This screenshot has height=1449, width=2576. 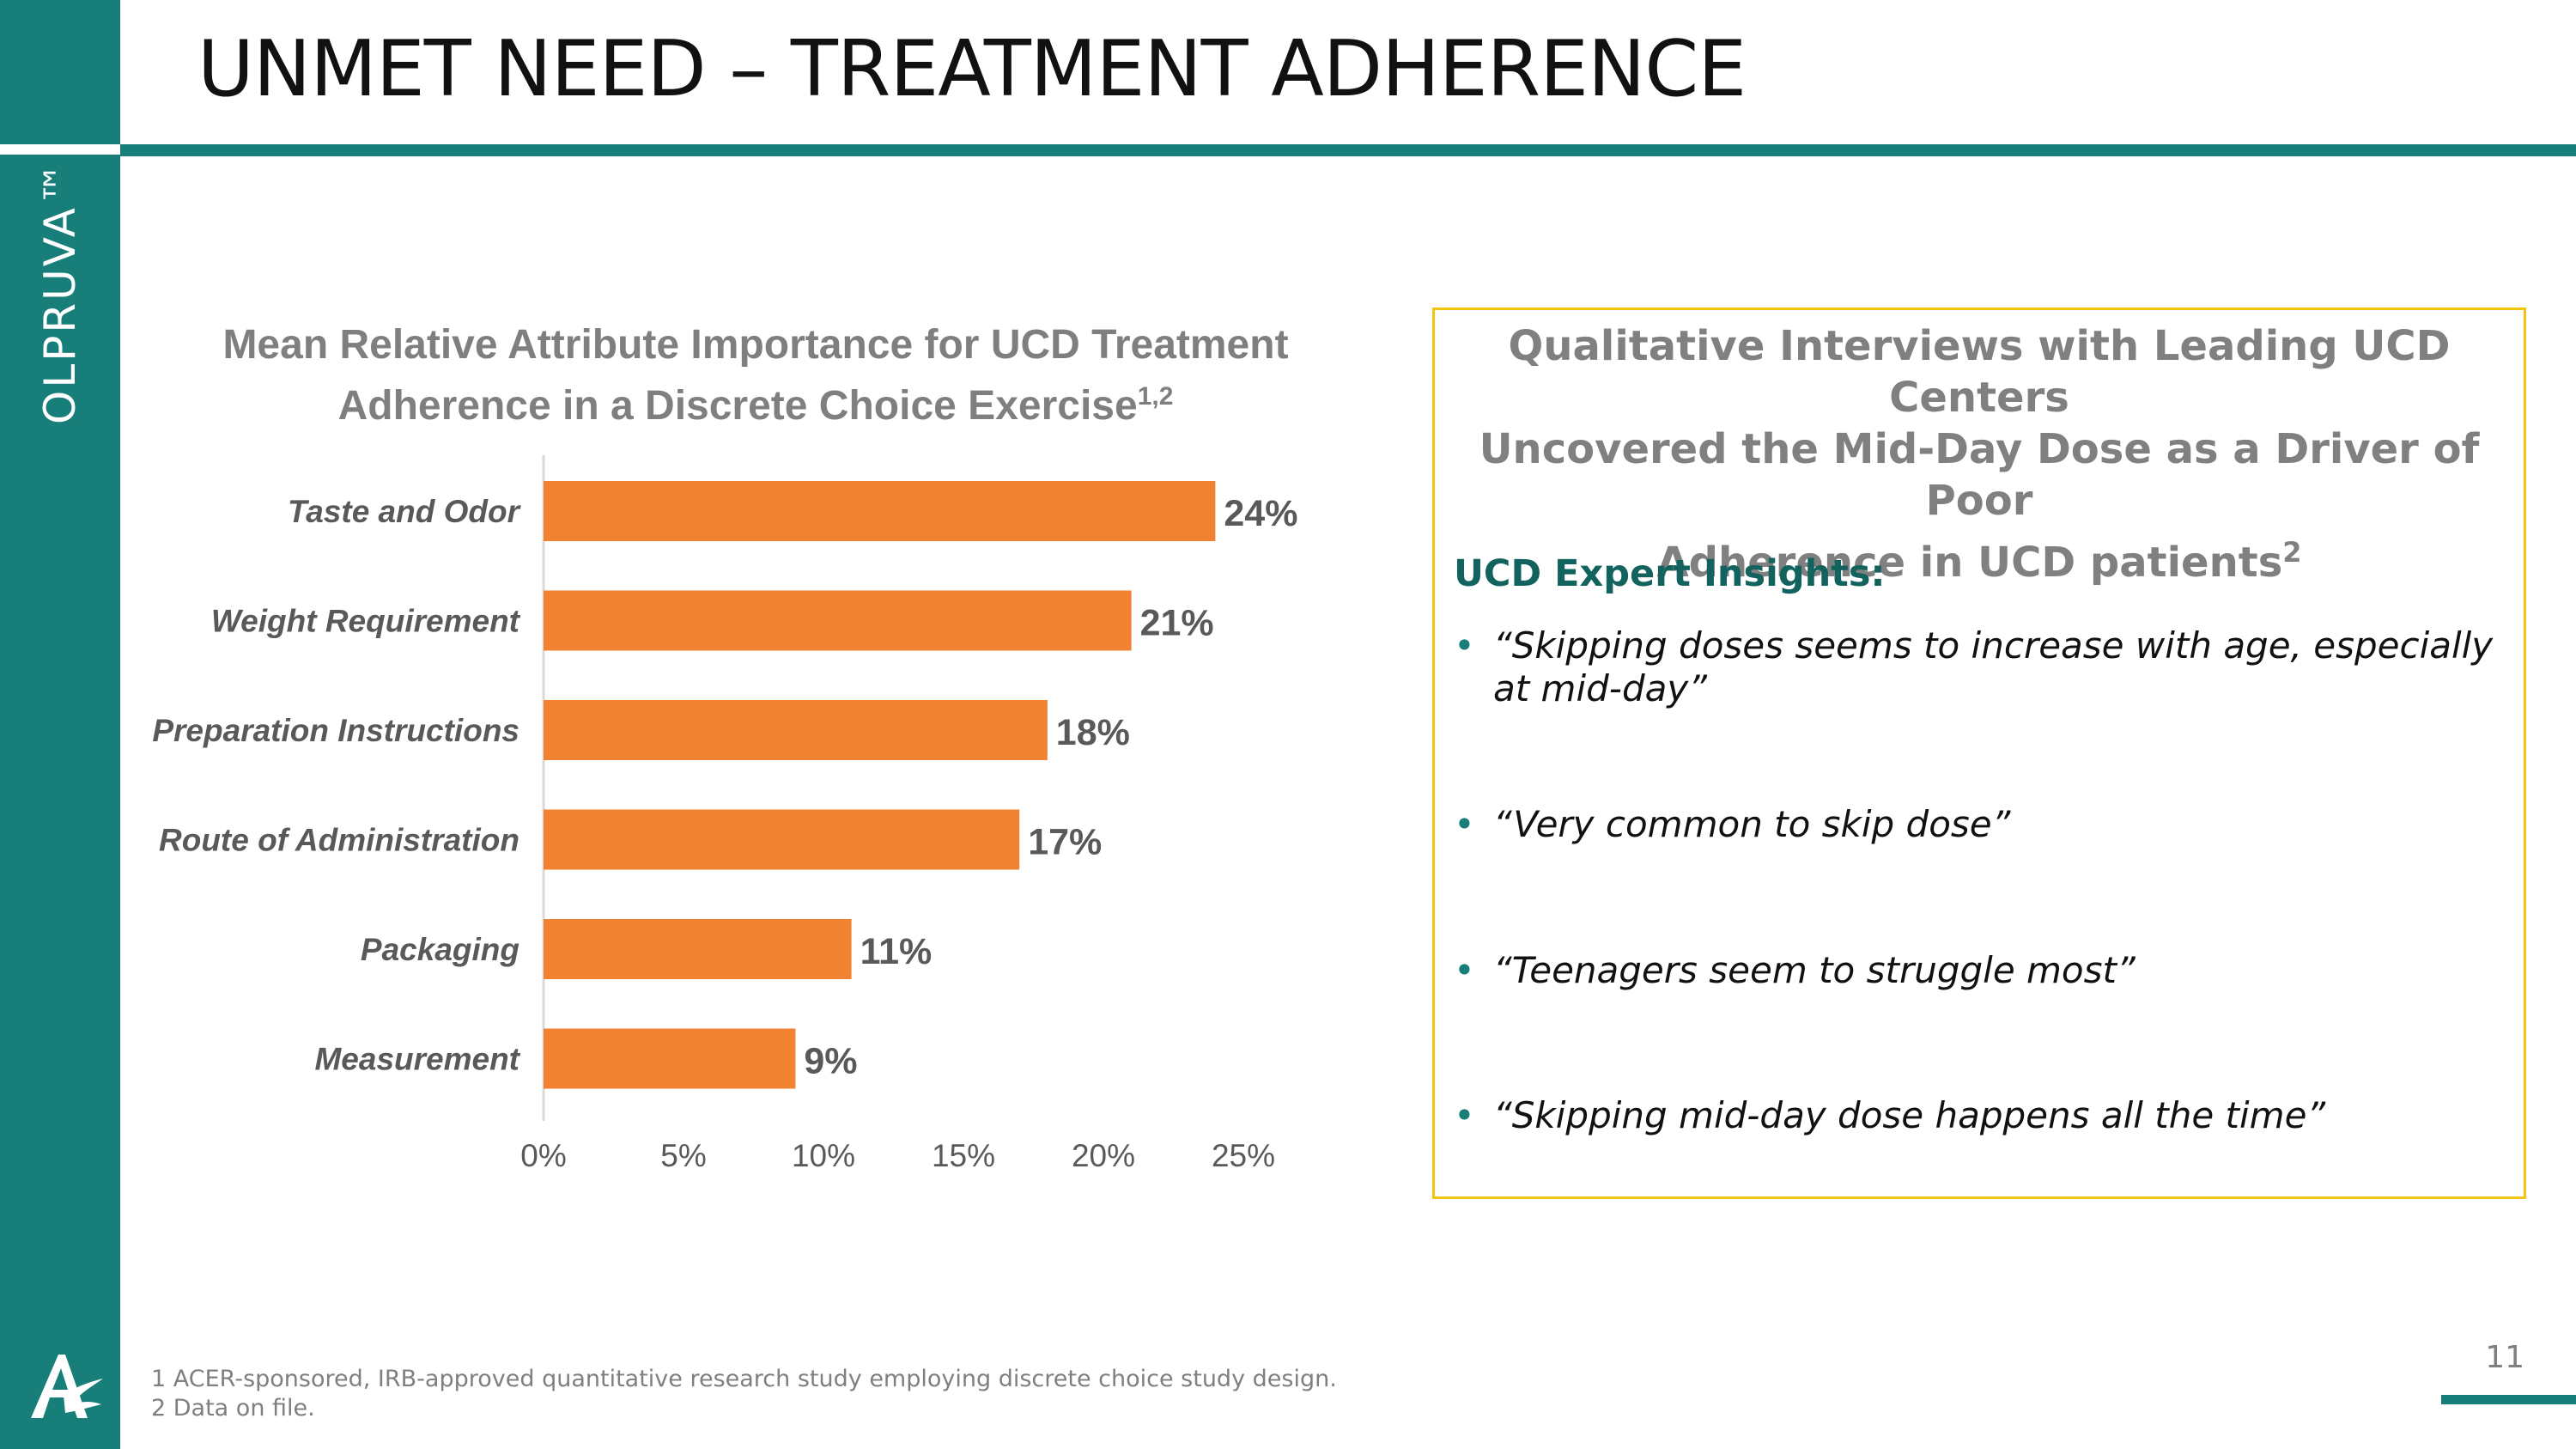 What do you see at coordinates (683, 1155) in the screenshot?
I see `x-tick-label: 5%` at bounding box center [683, 1155].